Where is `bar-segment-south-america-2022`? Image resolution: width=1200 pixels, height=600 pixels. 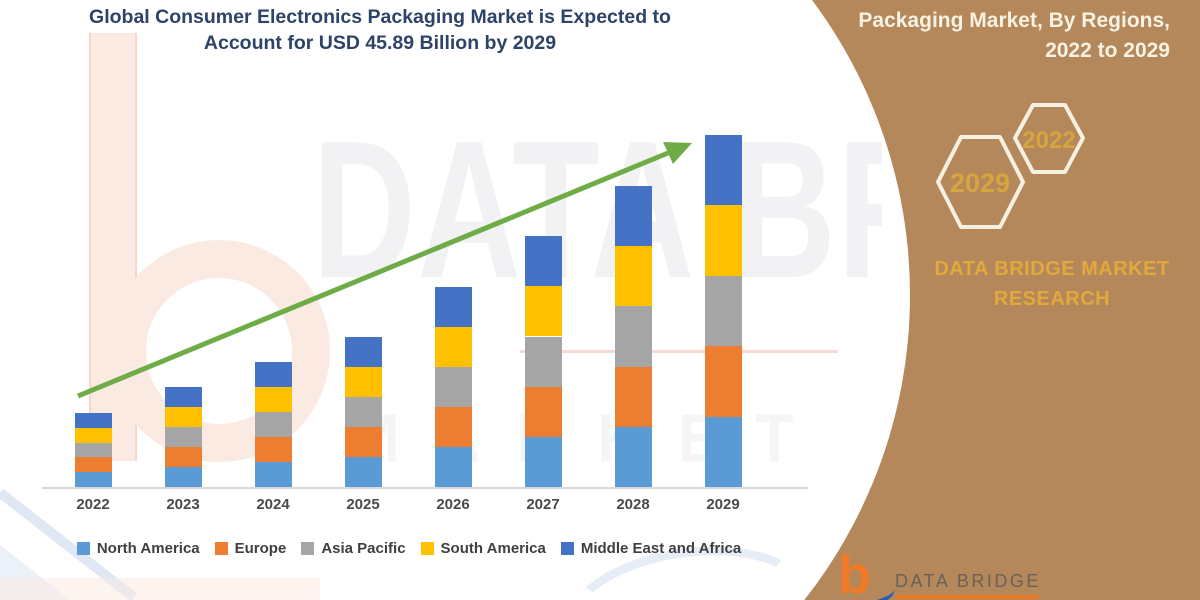 bar-segment-south-america-2022 is located at coordinates (93, 435).